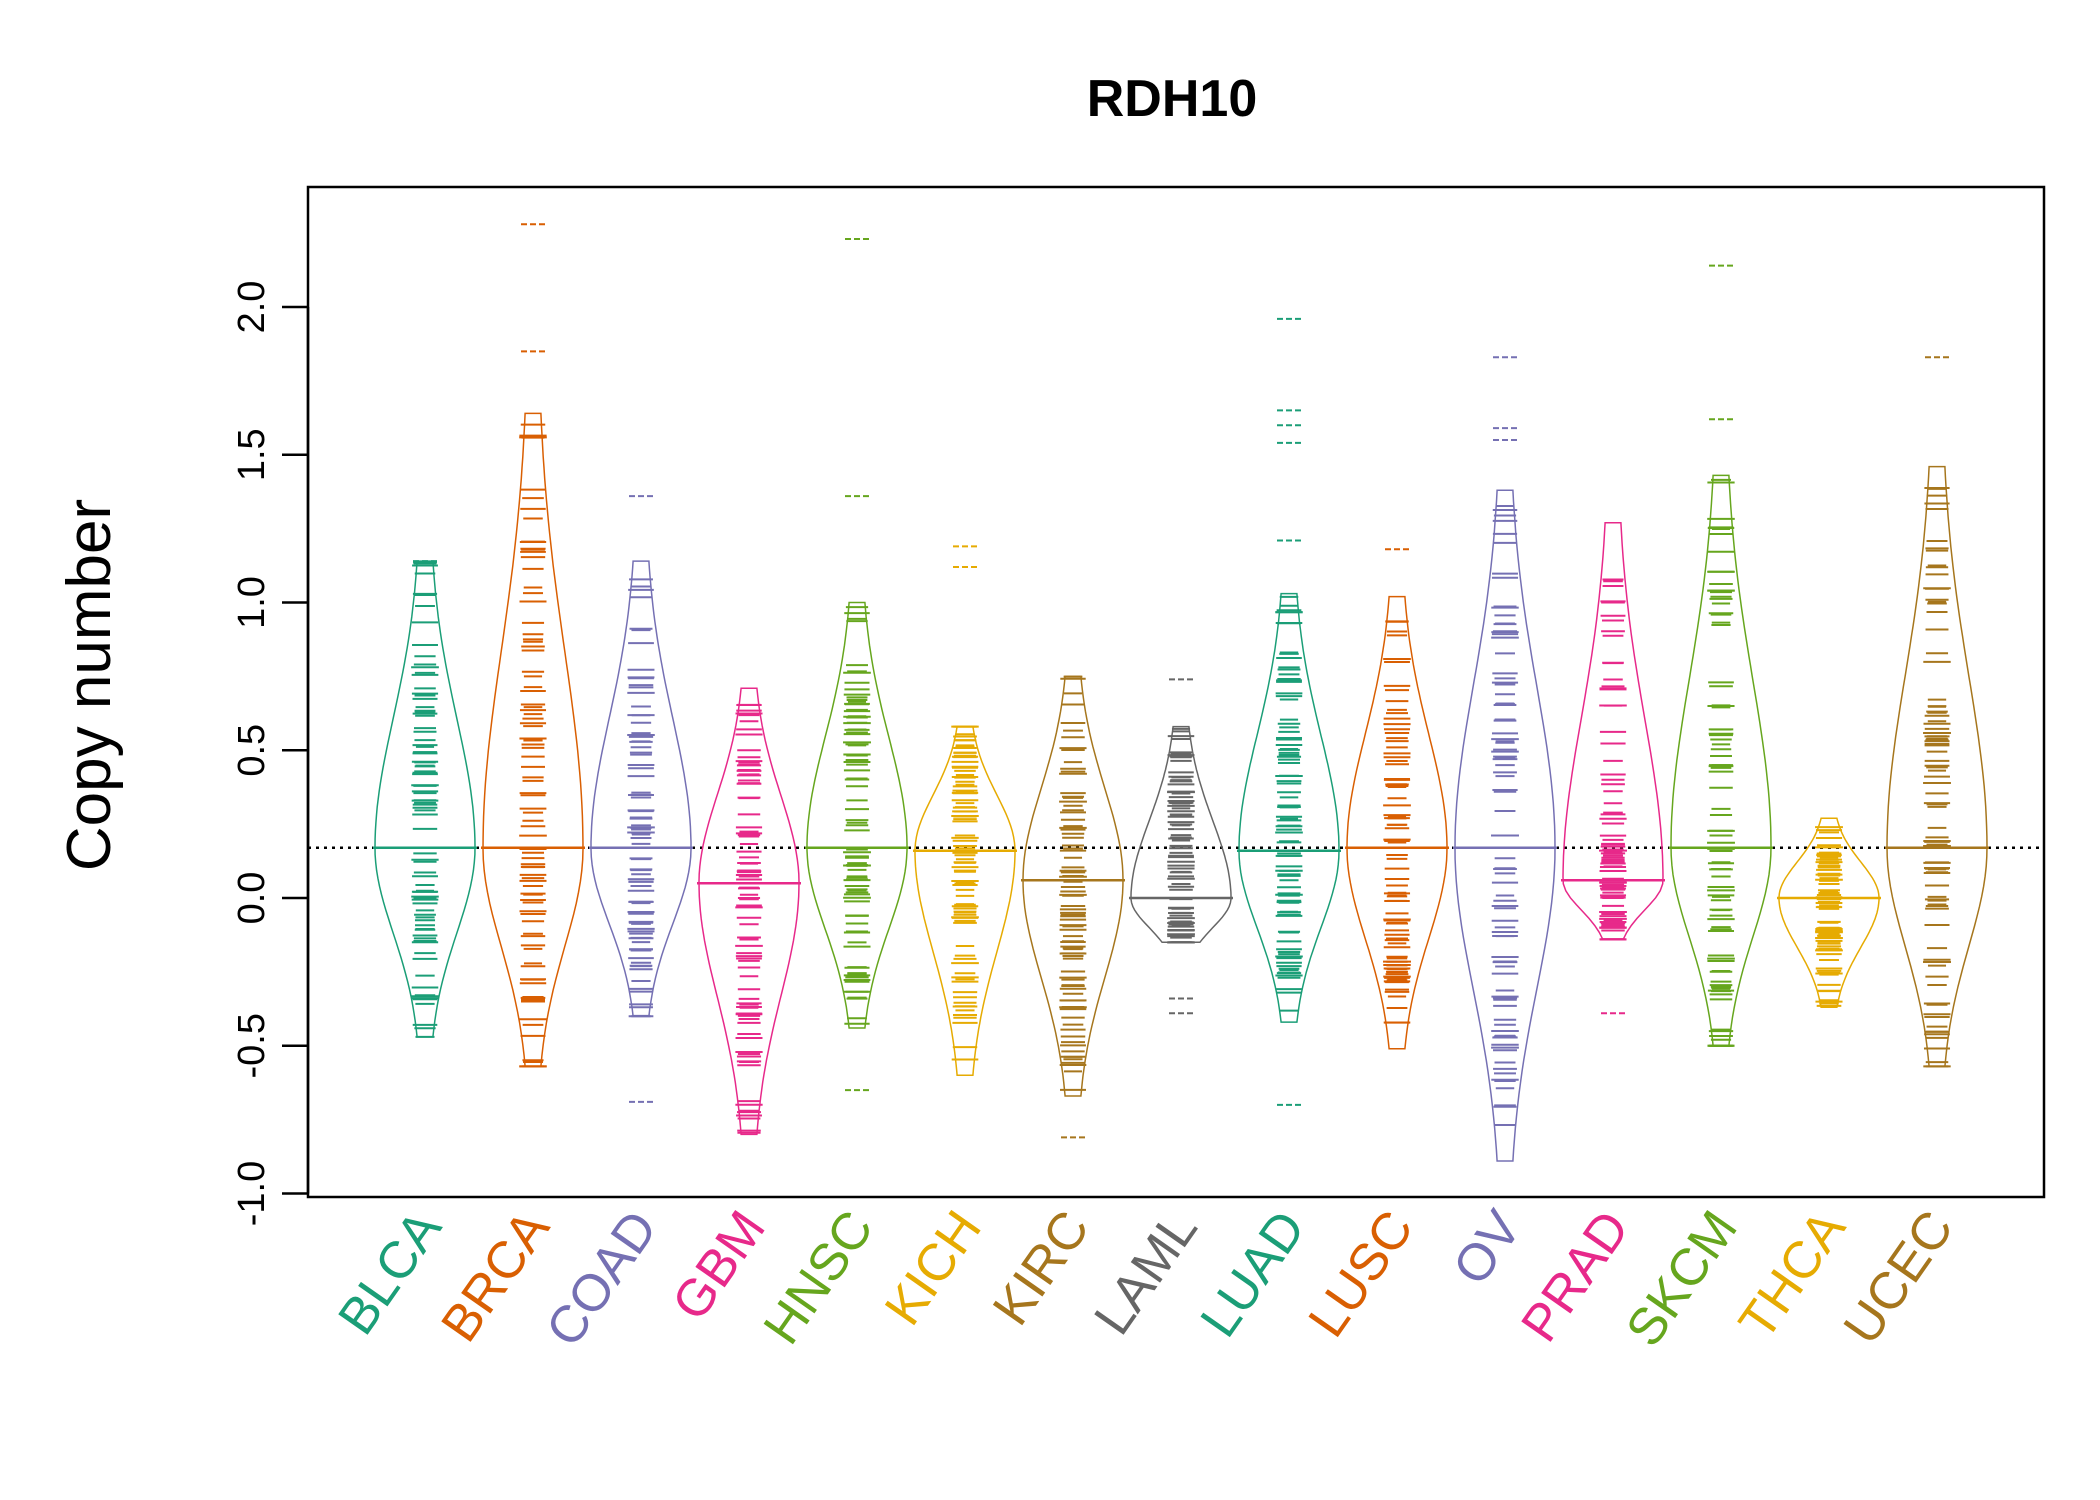 The width and height of the screenshot is (2100, 1500). I want to click on bean-laml, so click(1181, 846).